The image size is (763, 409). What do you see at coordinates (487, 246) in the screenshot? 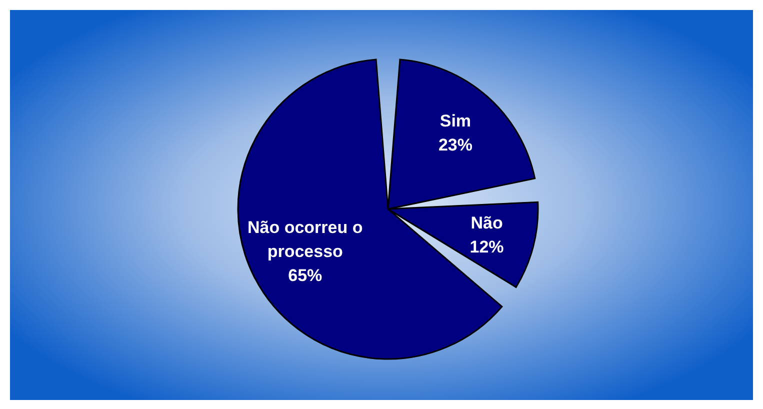
I see `data-label: 12%` at bounding box center [487, 246].